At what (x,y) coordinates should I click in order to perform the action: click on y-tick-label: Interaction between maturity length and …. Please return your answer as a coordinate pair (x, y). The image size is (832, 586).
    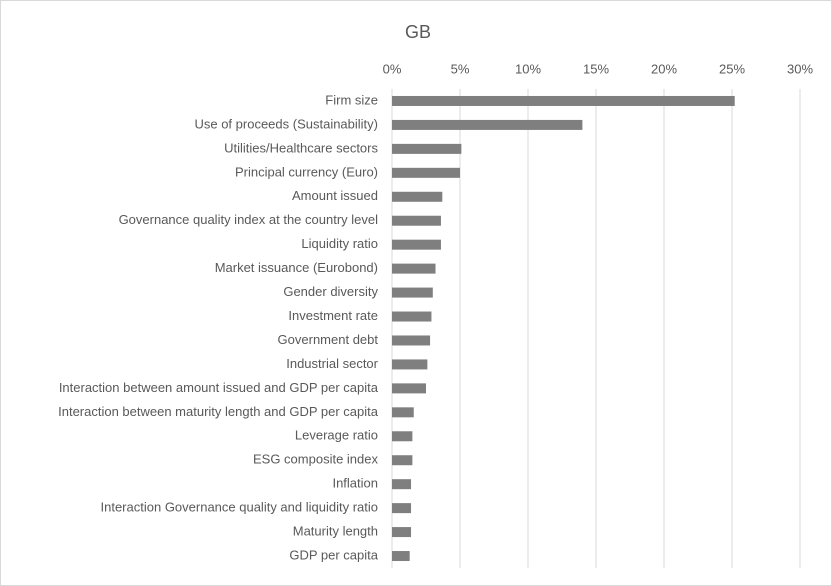
    Looking at the image, I should click on (218, 411).